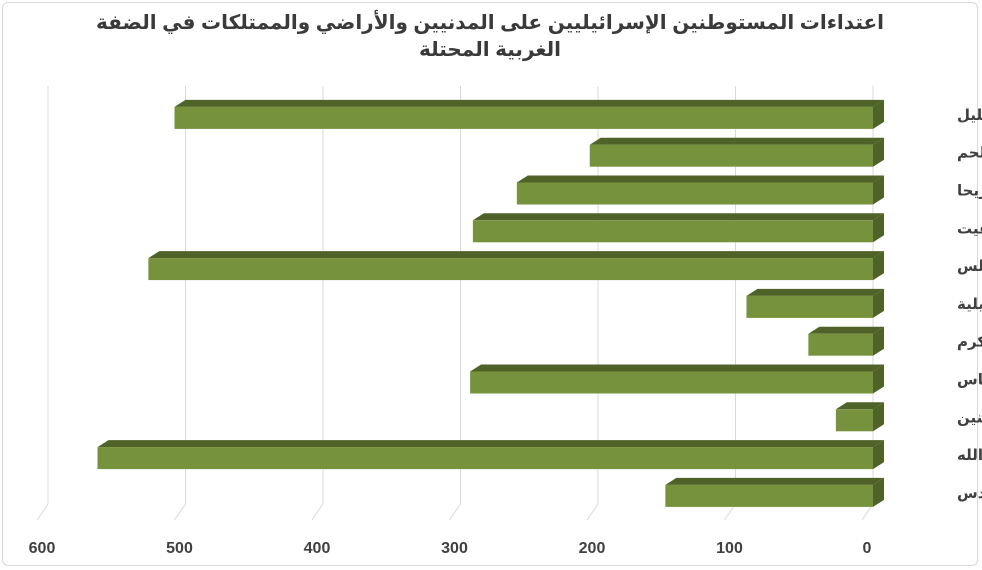 This screenshot has height=570, width=982. What do you see at coordinates (969, 455) in the screenshot?
I see `category-label: رام الله` at bounding box center [969, 455].